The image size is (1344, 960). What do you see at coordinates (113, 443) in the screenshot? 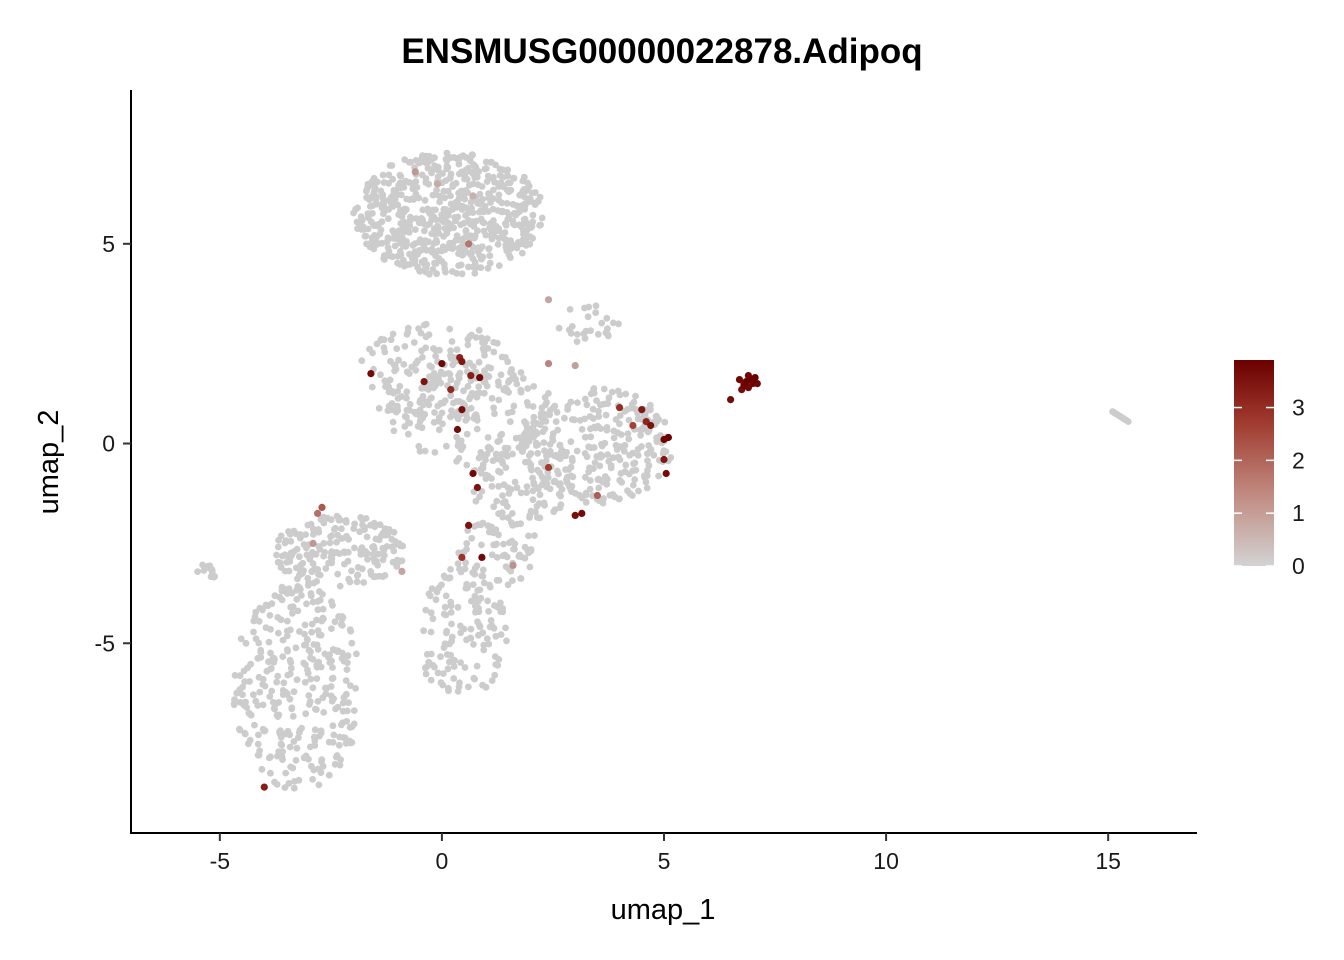
I see `y-axis-ticks: -5 0 5` at bounding box center [113, 443].